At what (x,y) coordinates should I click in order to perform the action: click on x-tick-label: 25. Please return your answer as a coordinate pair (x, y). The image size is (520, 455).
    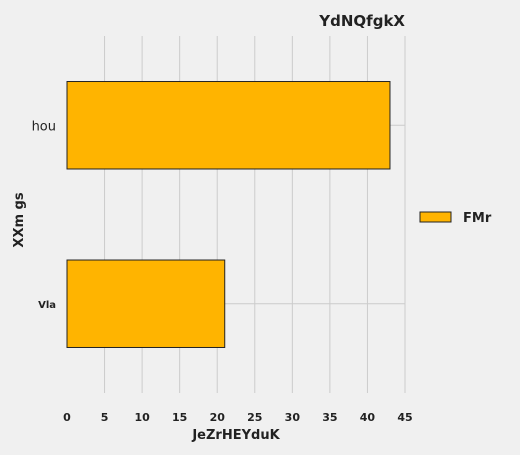
    Looking at the image, I should click on (254, 417).